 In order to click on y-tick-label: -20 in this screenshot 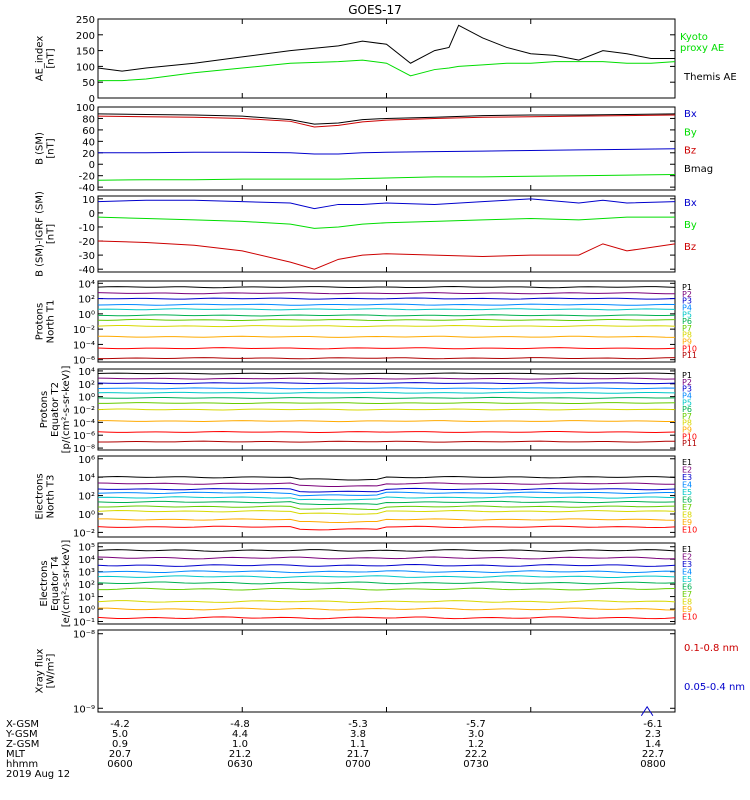, I will do `click(87, 177)`.